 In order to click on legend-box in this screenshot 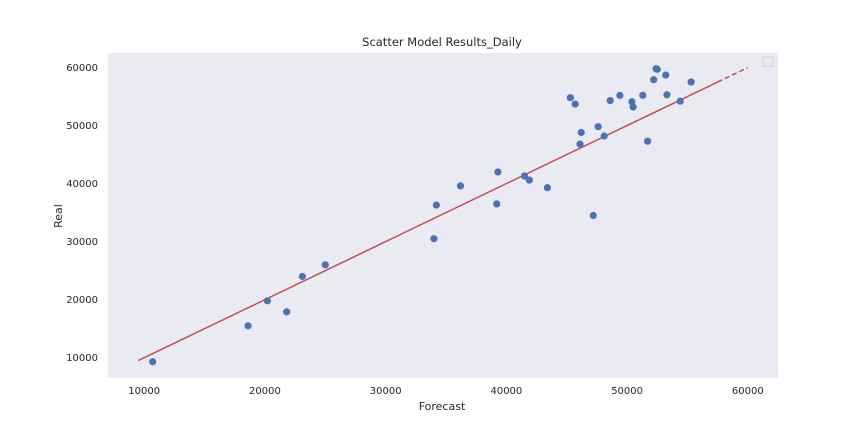, I will do `click(768, 61)`.